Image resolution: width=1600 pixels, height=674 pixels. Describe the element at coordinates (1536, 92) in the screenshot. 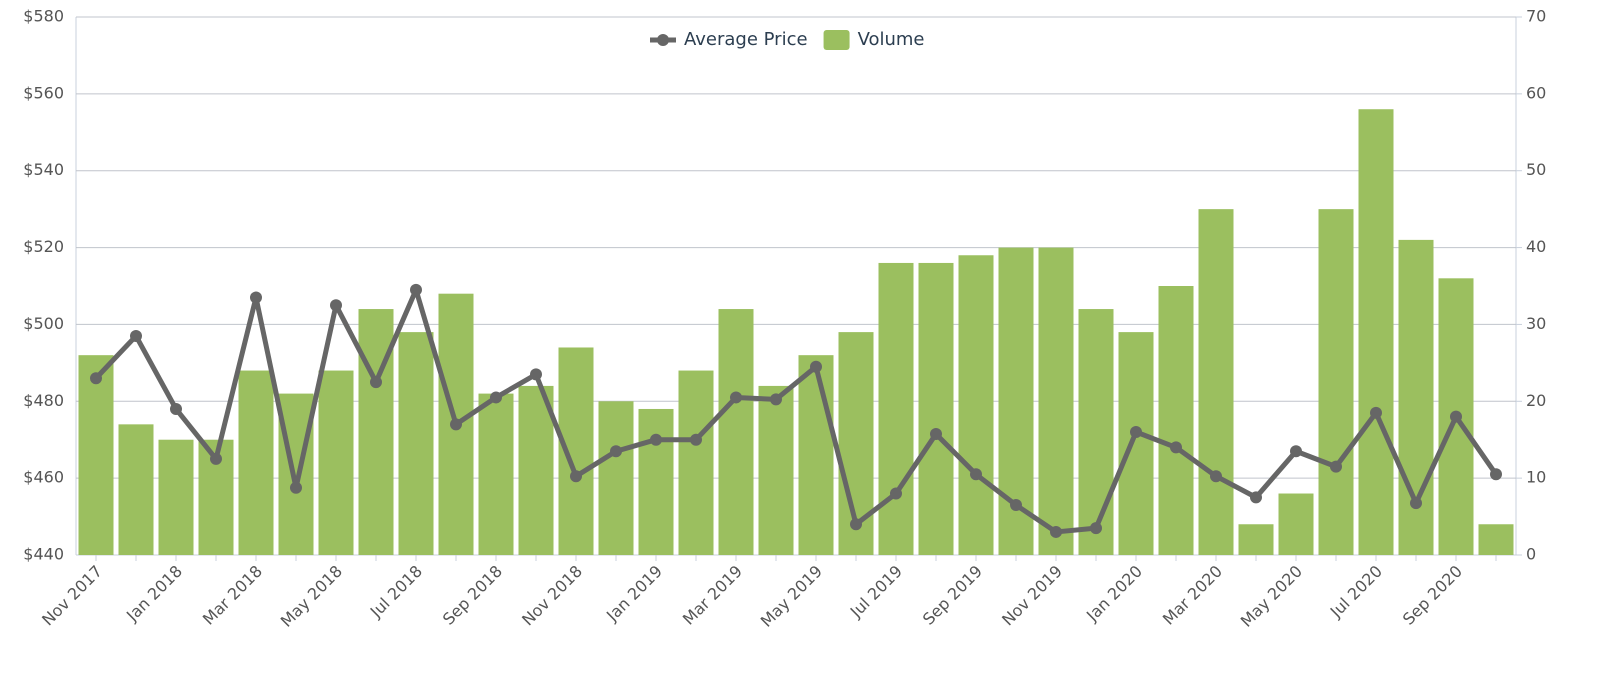

I see `y2-tick-label: 60` at that location.